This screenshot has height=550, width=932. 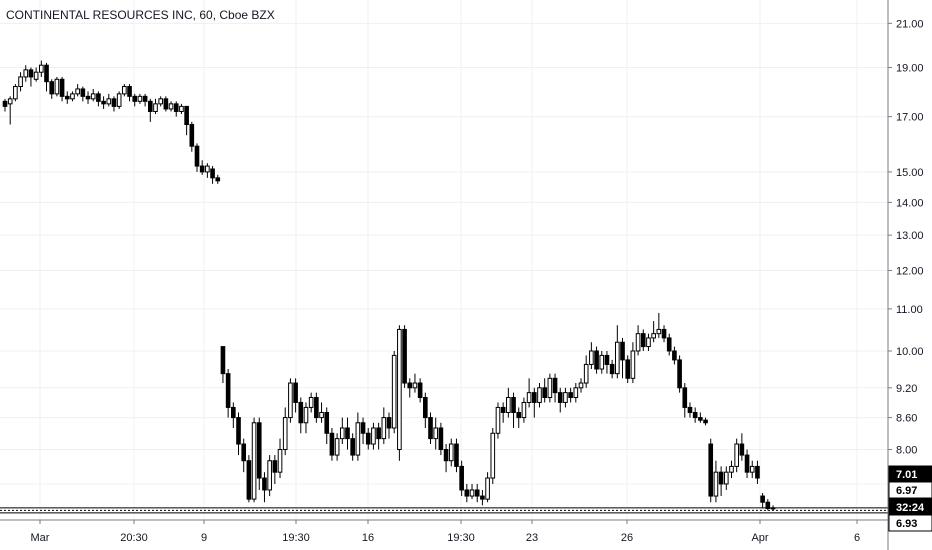 What do you see at coordinates (909, 310) in the screenshot?
I see `y-tick-label: 11.00` at bounding box center [909, 310].